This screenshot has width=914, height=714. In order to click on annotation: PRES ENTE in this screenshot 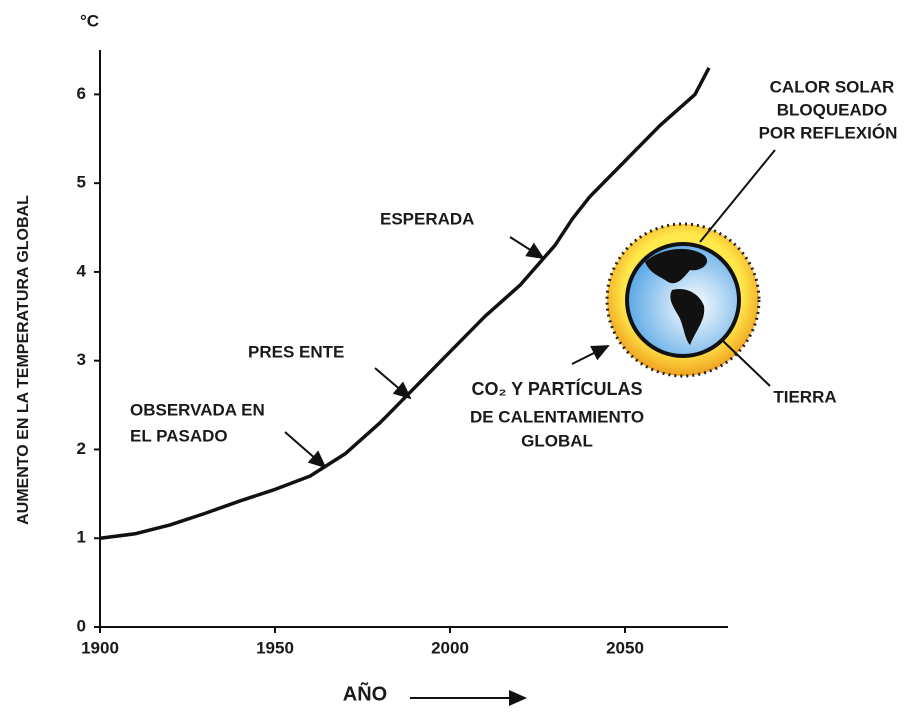, I will do `click(296, 351)`.